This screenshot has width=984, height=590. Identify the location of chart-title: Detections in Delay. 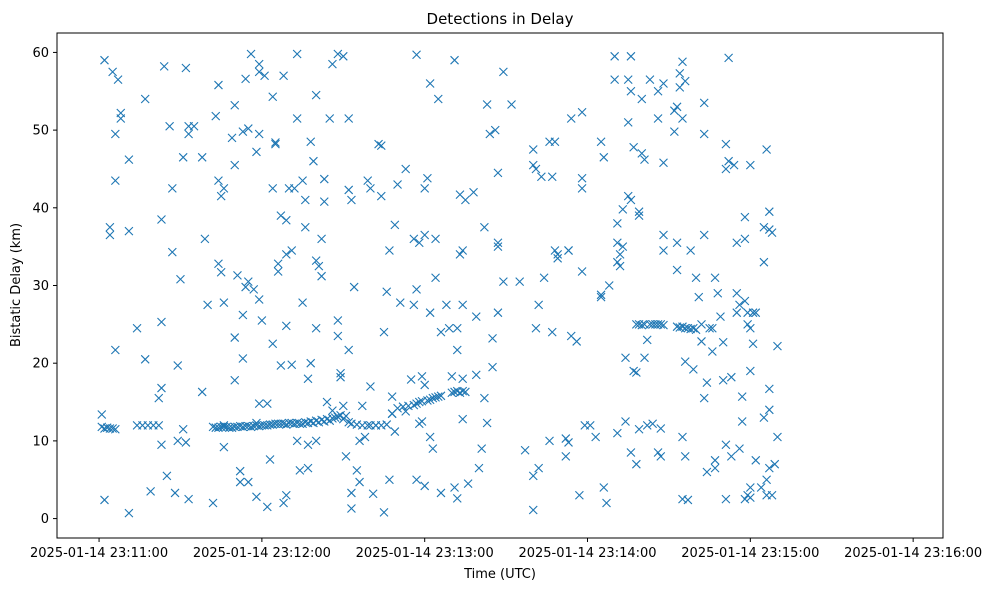
(500, 19).